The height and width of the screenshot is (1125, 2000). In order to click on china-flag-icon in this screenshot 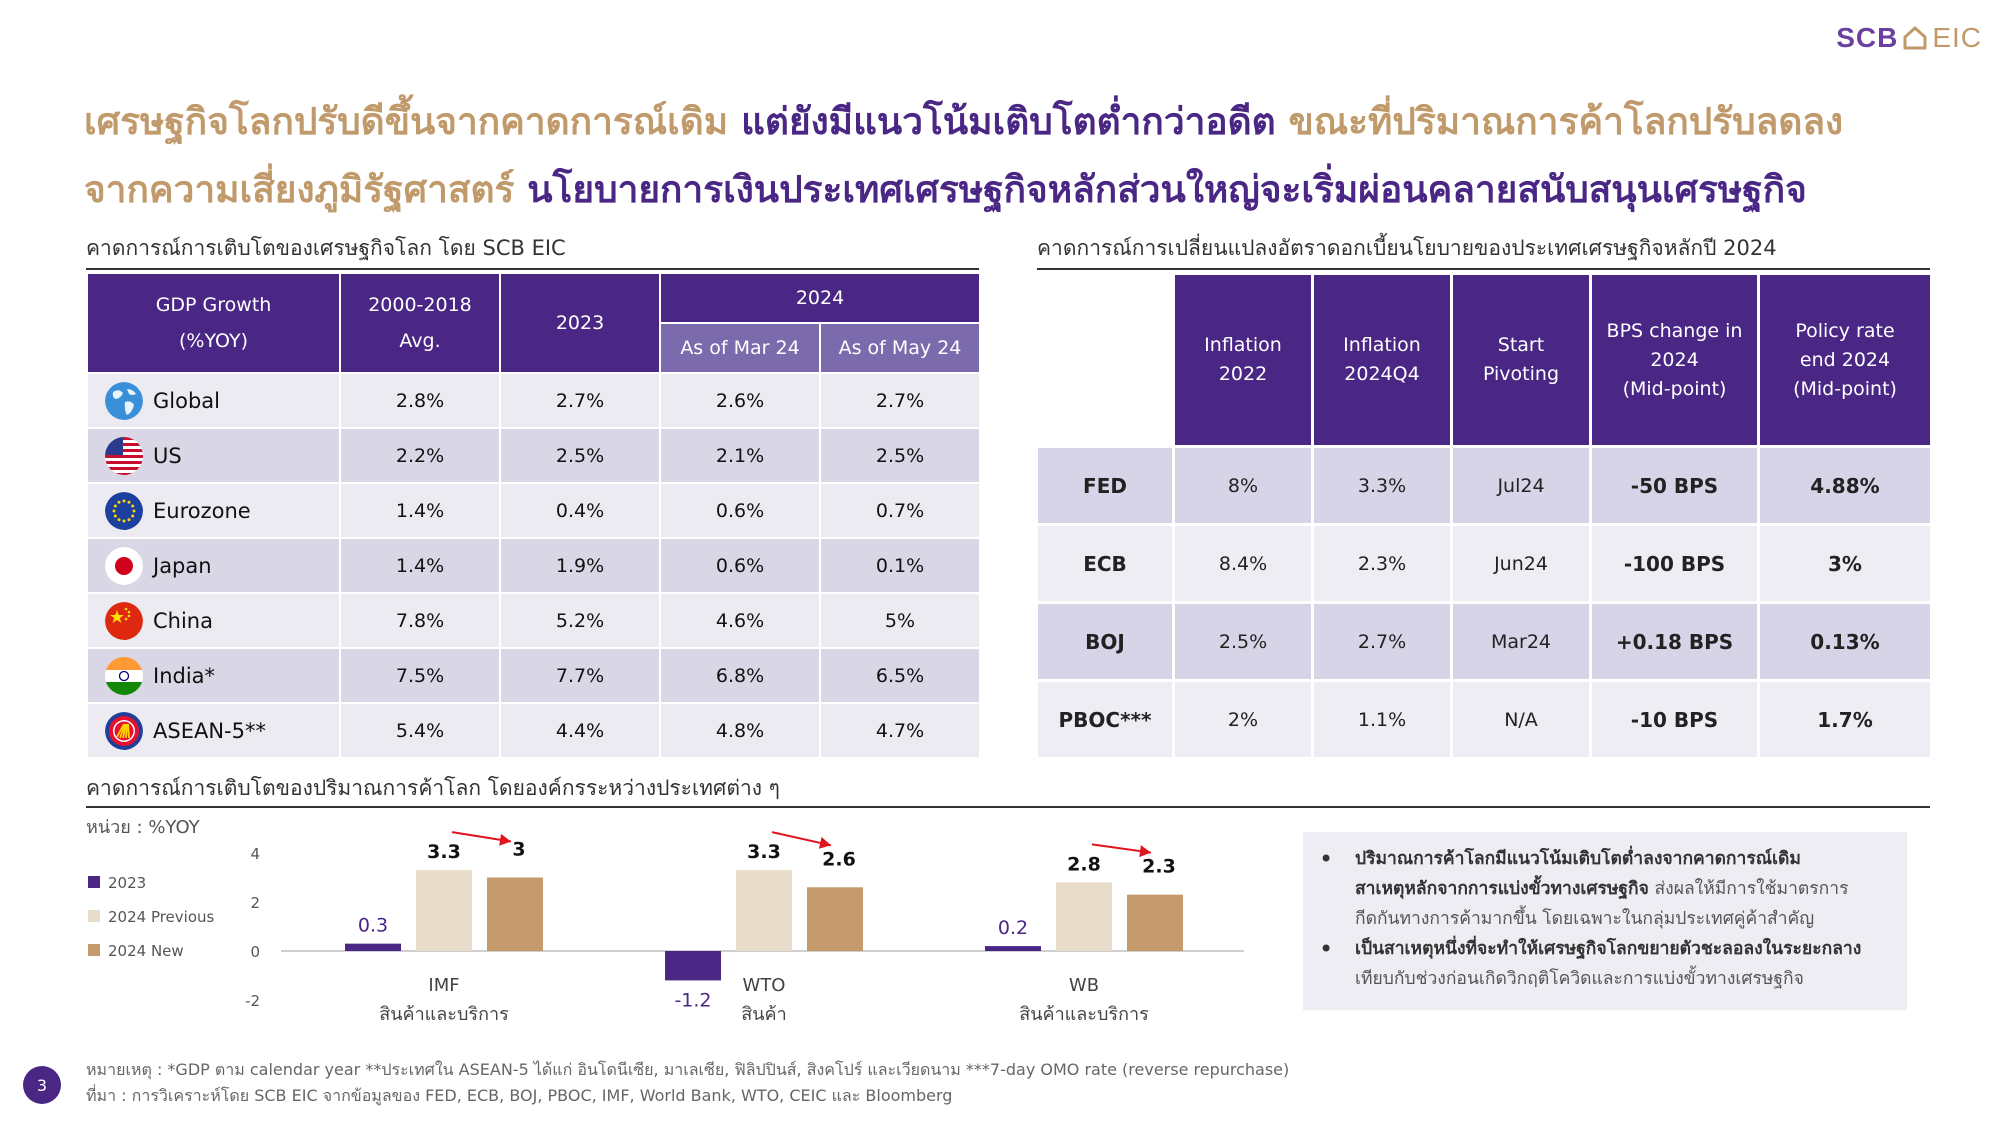, I will do `click(124, 620)`.